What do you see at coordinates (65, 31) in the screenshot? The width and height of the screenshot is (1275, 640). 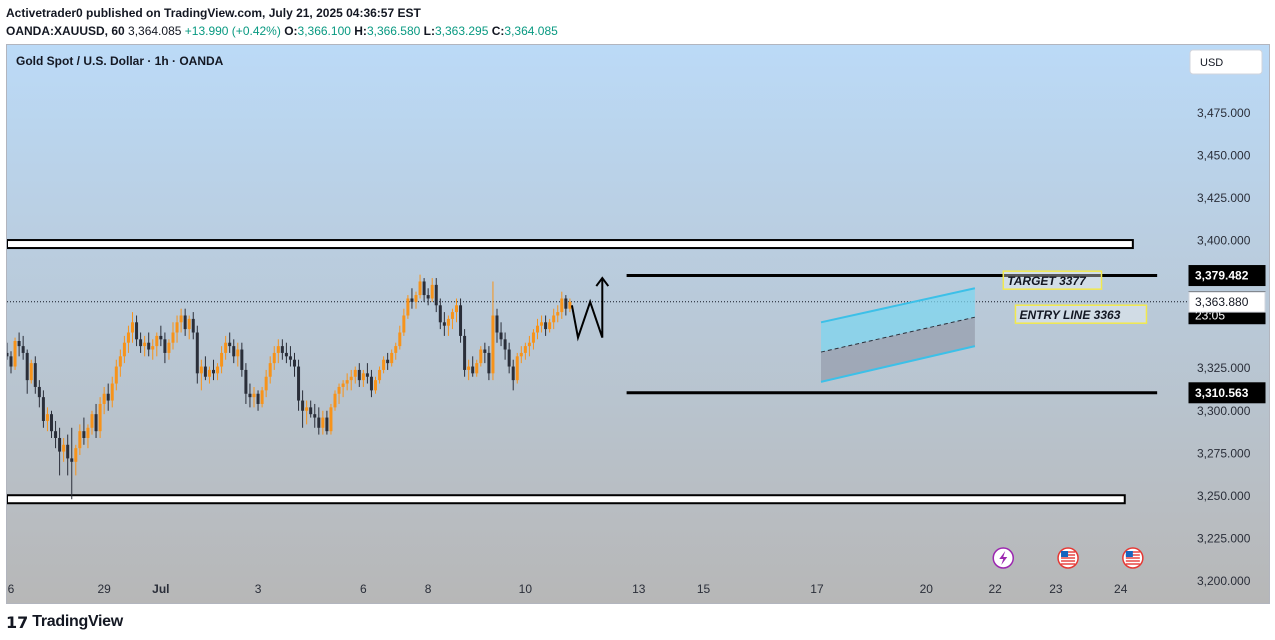 I see `symbol-name: OANDA:XAUUSD, 60` at bounding box center [65, 31].